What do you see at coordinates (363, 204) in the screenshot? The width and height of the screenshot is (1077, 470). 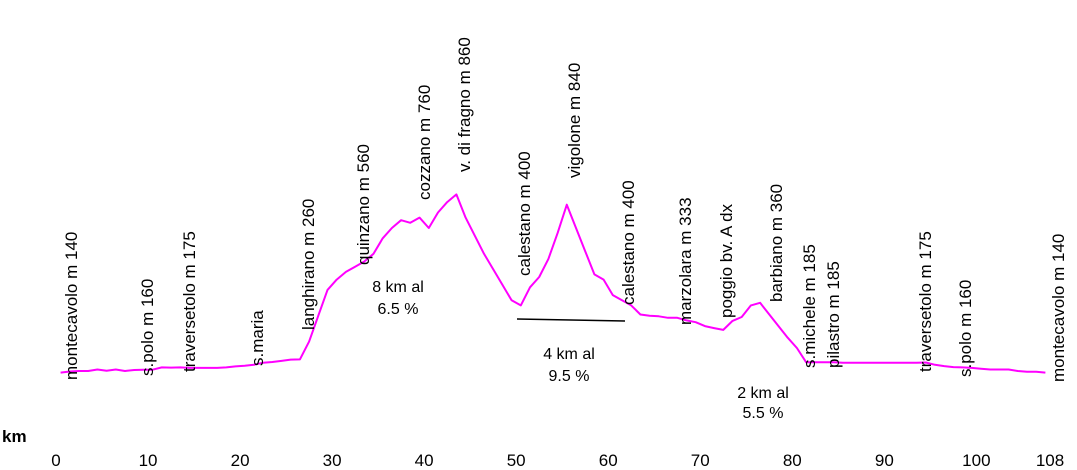 I see `place-label: quinzano m 560` at bounding box center [363, 204].